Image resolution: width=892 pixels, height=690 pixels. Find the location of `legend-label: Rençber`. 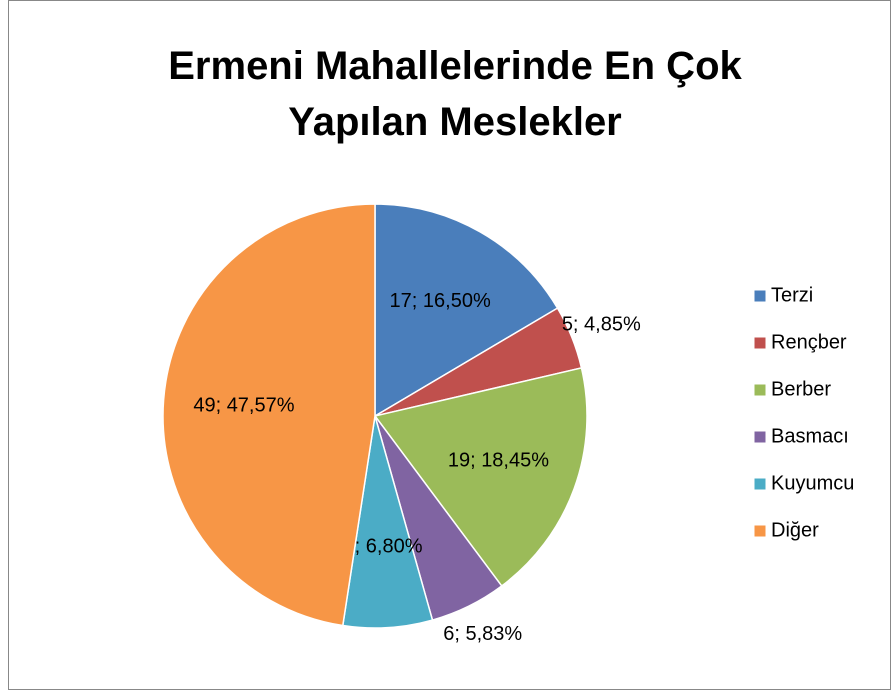

legend-label: Rençber is located at coordinates (809, 342).